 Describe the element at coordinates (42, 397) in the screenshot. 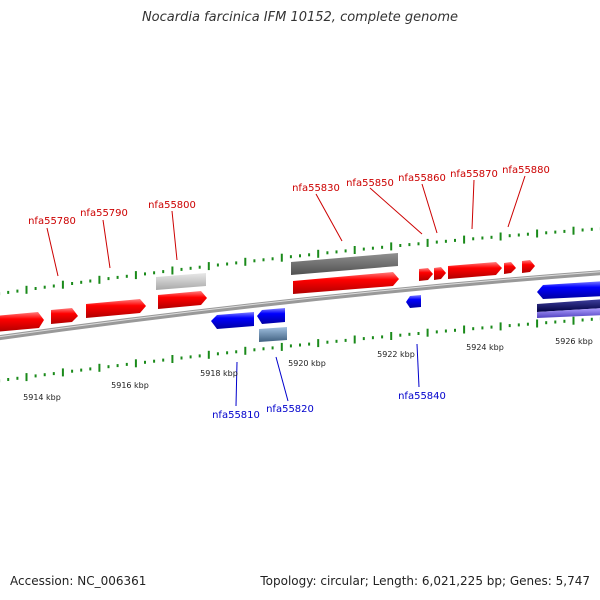

I see `scale-label: 5914 kbp` at that location.